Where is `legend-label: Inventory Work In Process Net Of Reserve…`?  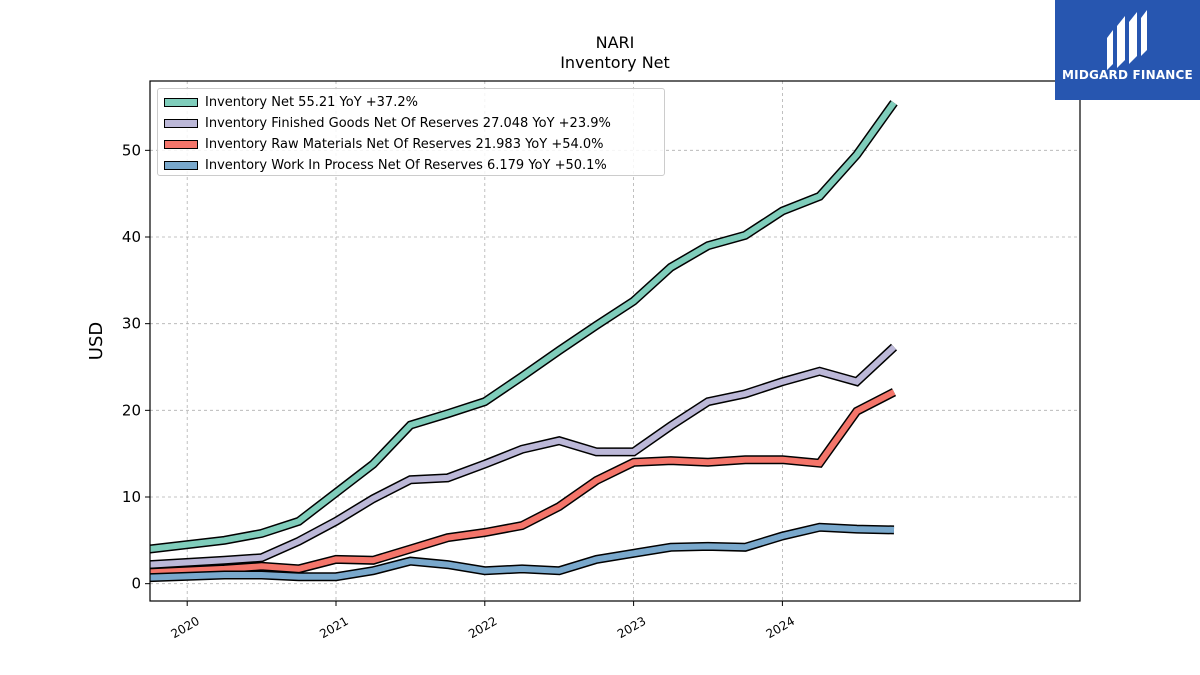
legend-label: Inventory Work In Process Net Of Reserve… is located at coordinates (406, 165).